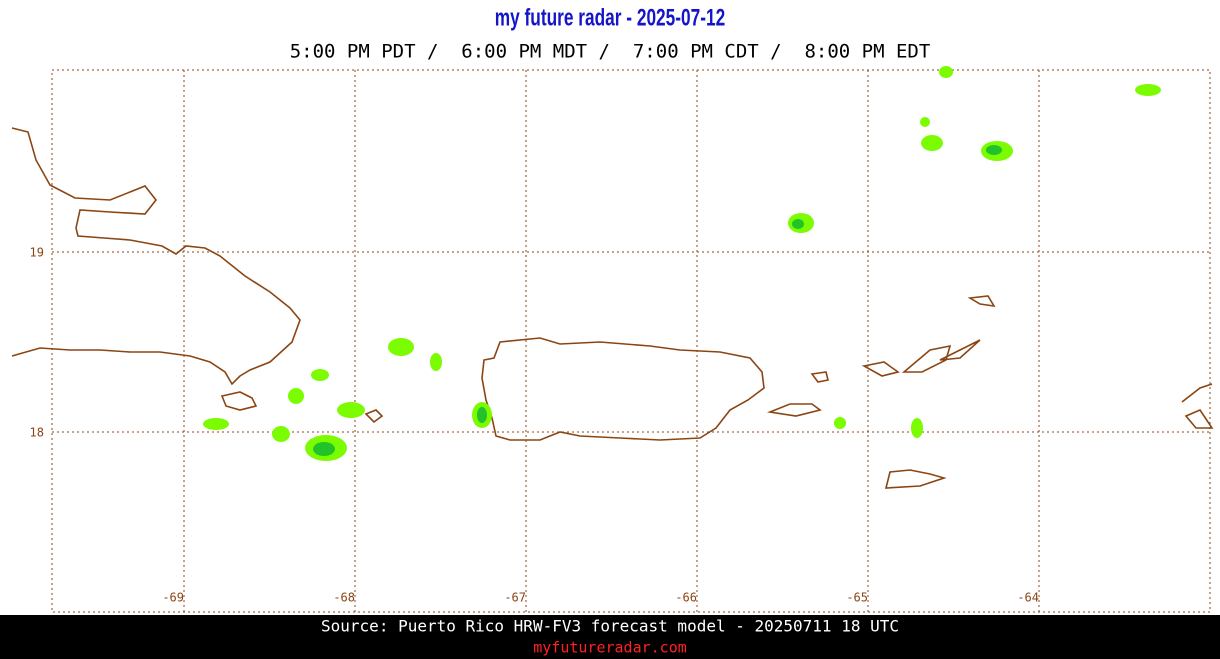 The width and height of the screenshot is (1220, 659). I want to click on lon-label: -65, so click(857, 598).